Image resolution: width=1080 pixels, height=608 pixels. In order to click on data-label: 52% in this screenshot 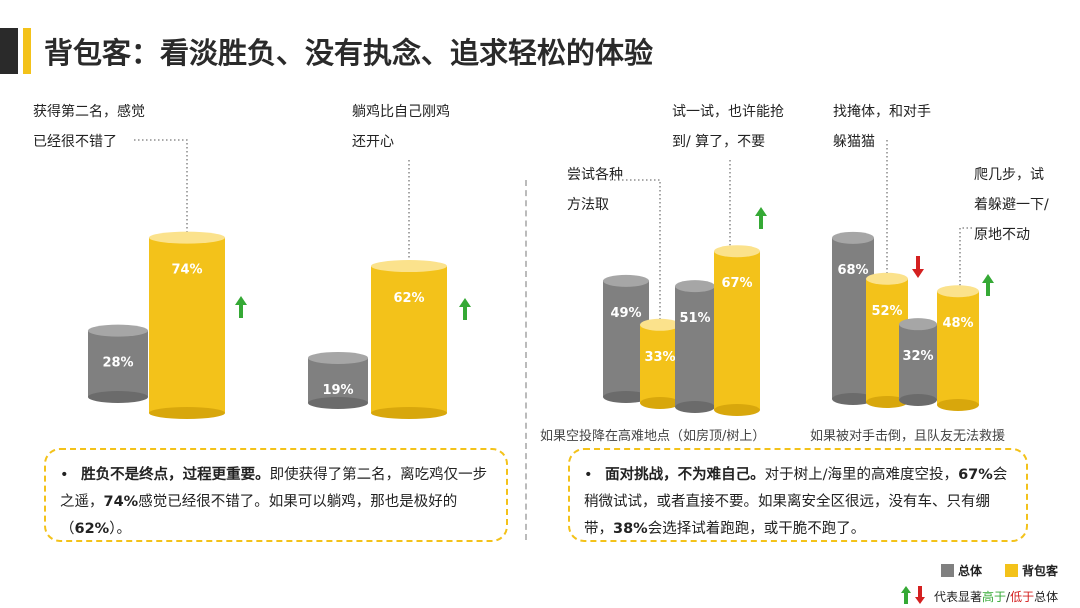, I will do `click(886, 311)`.